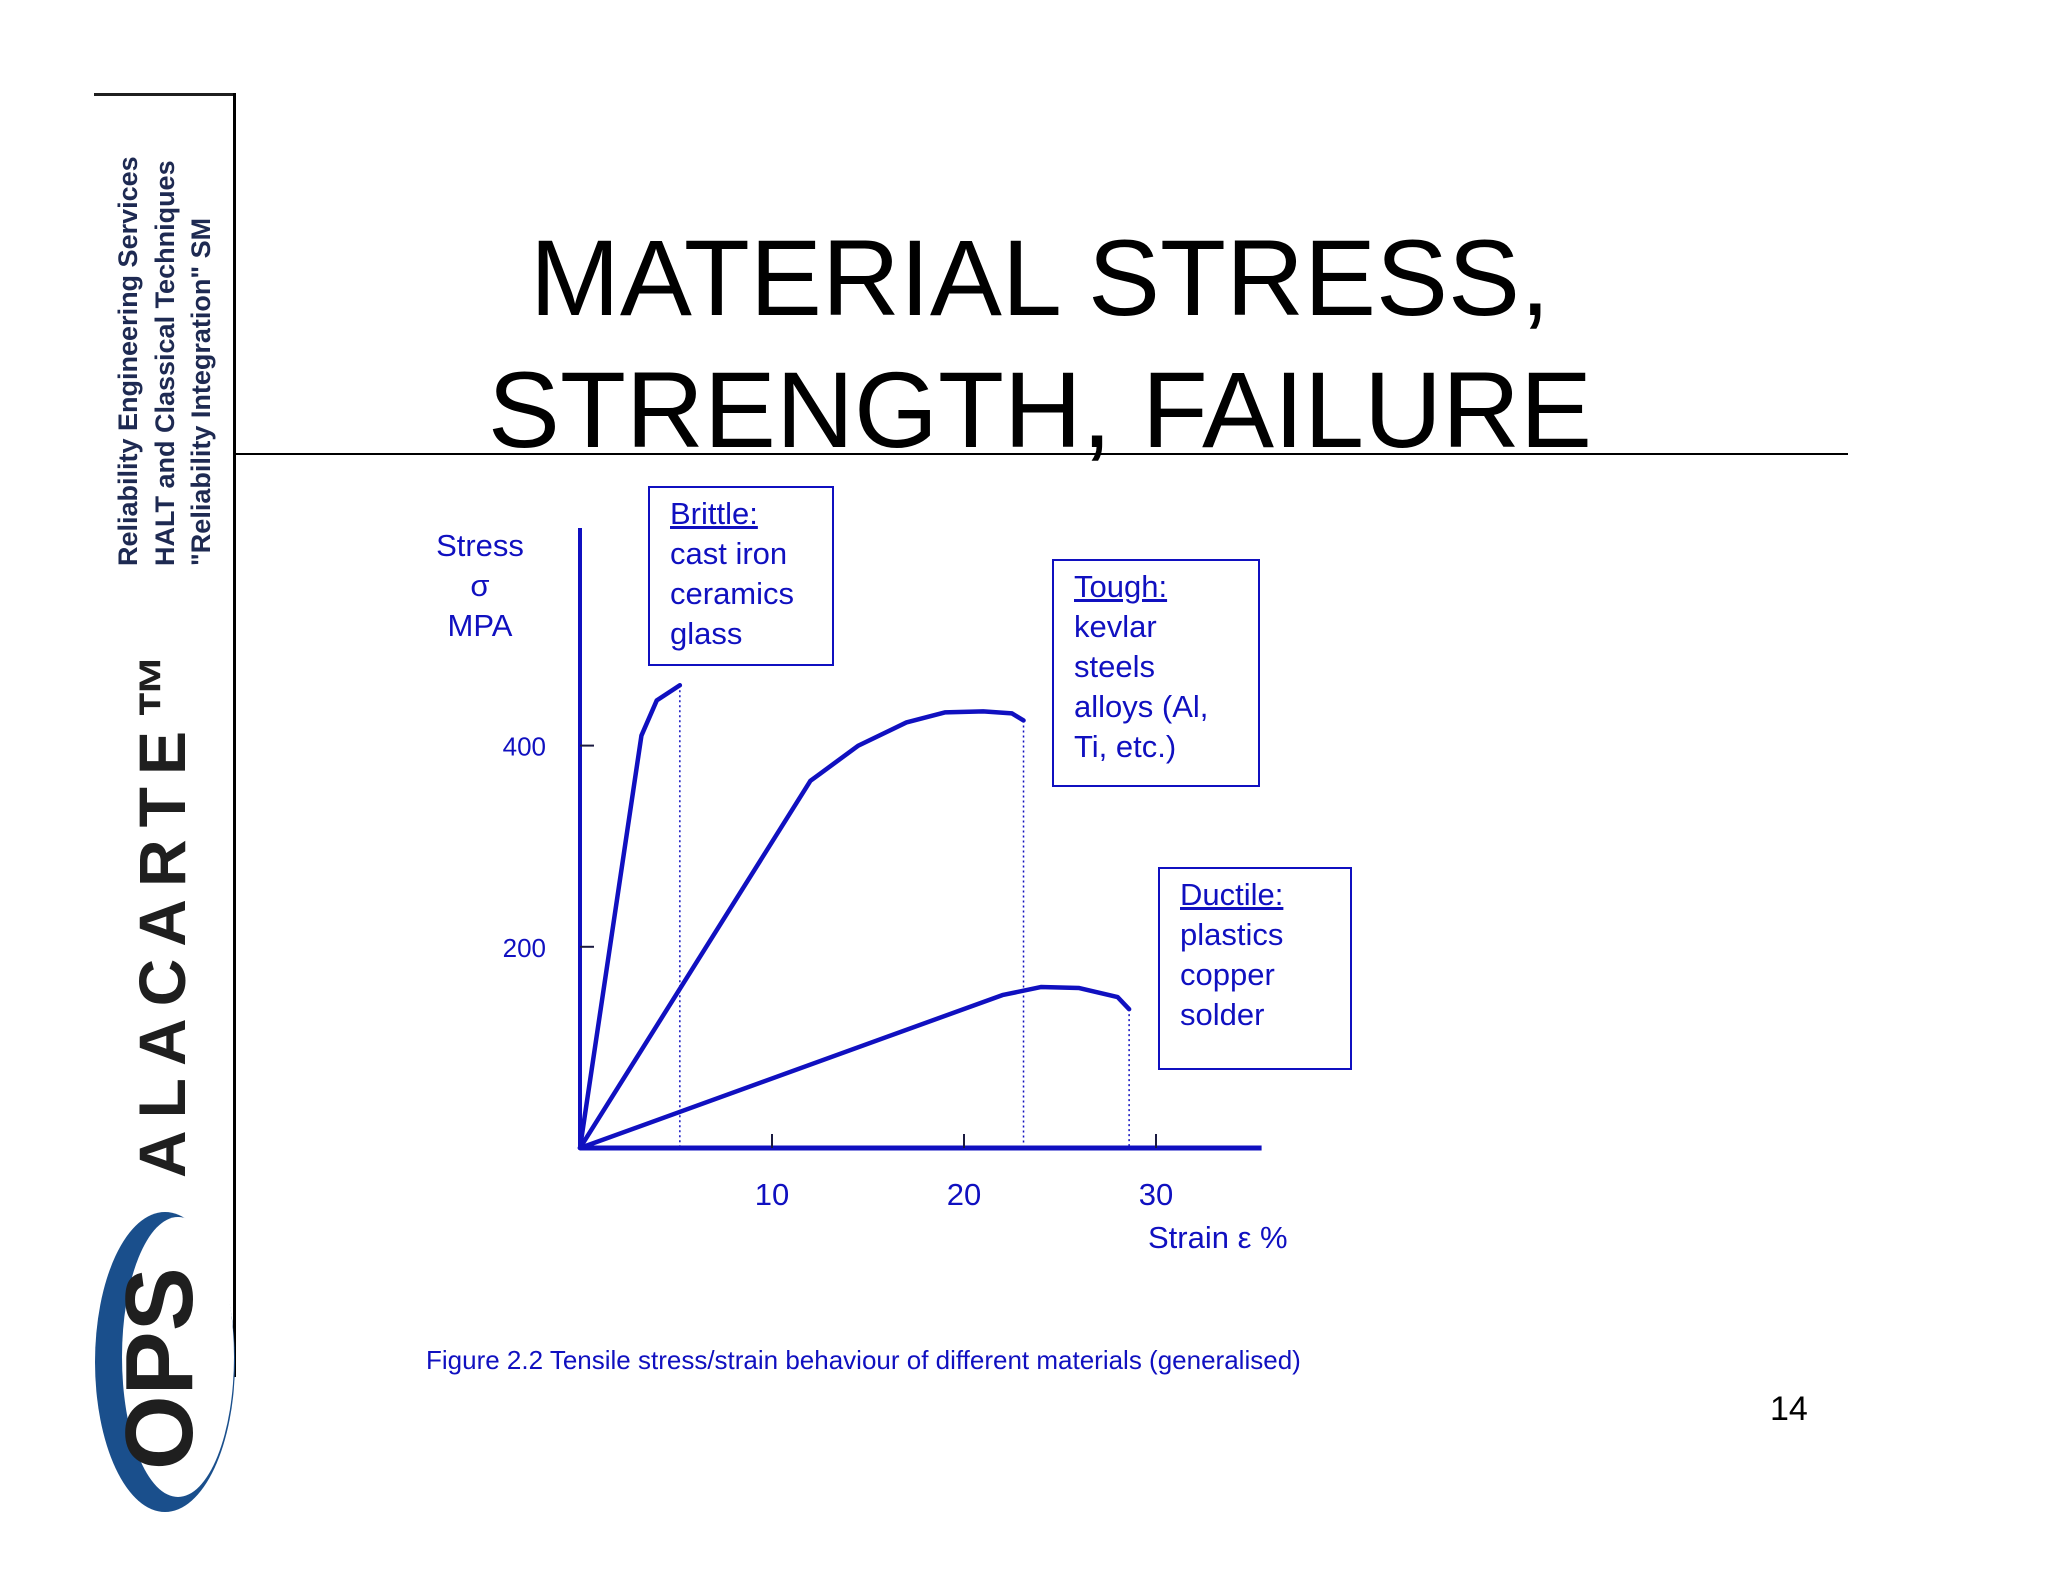 The image size is (2048, 1582). I want to click on page-number: 14, so click(1789, 1409).